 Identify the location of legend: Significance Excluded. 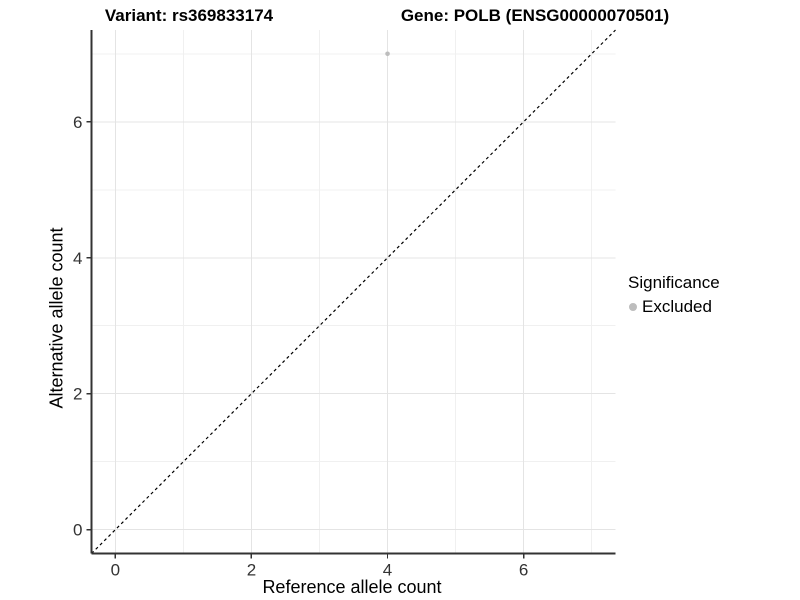
(674, 294).